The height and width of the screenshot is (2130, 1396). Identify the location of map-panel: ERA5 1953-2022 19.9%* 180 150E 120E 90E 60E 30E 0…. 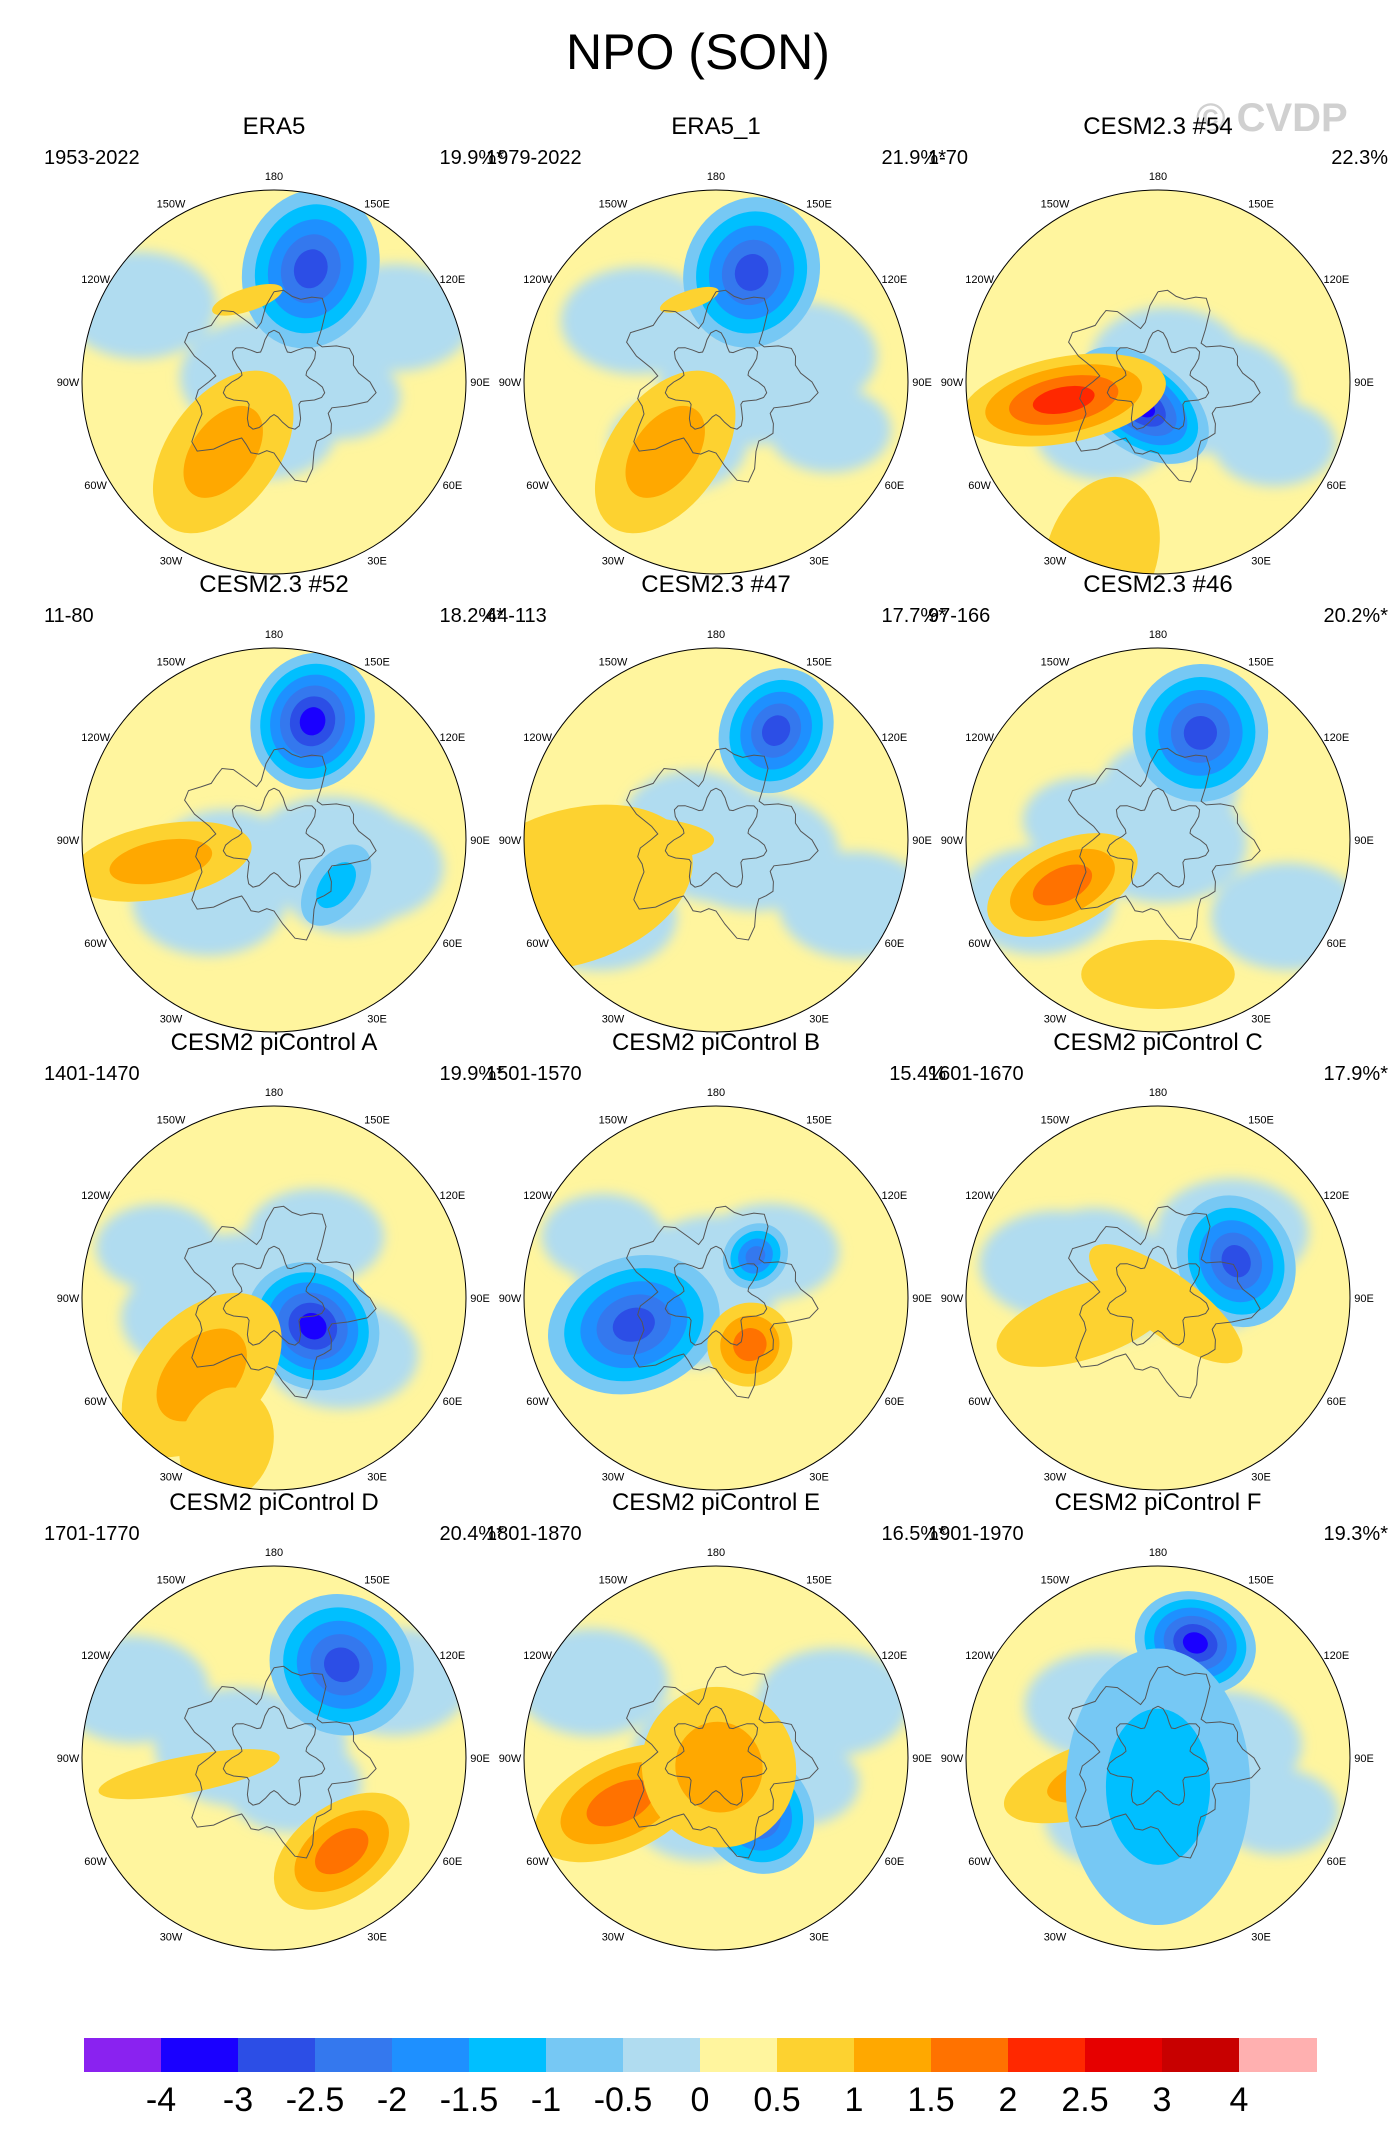
(274, 352).